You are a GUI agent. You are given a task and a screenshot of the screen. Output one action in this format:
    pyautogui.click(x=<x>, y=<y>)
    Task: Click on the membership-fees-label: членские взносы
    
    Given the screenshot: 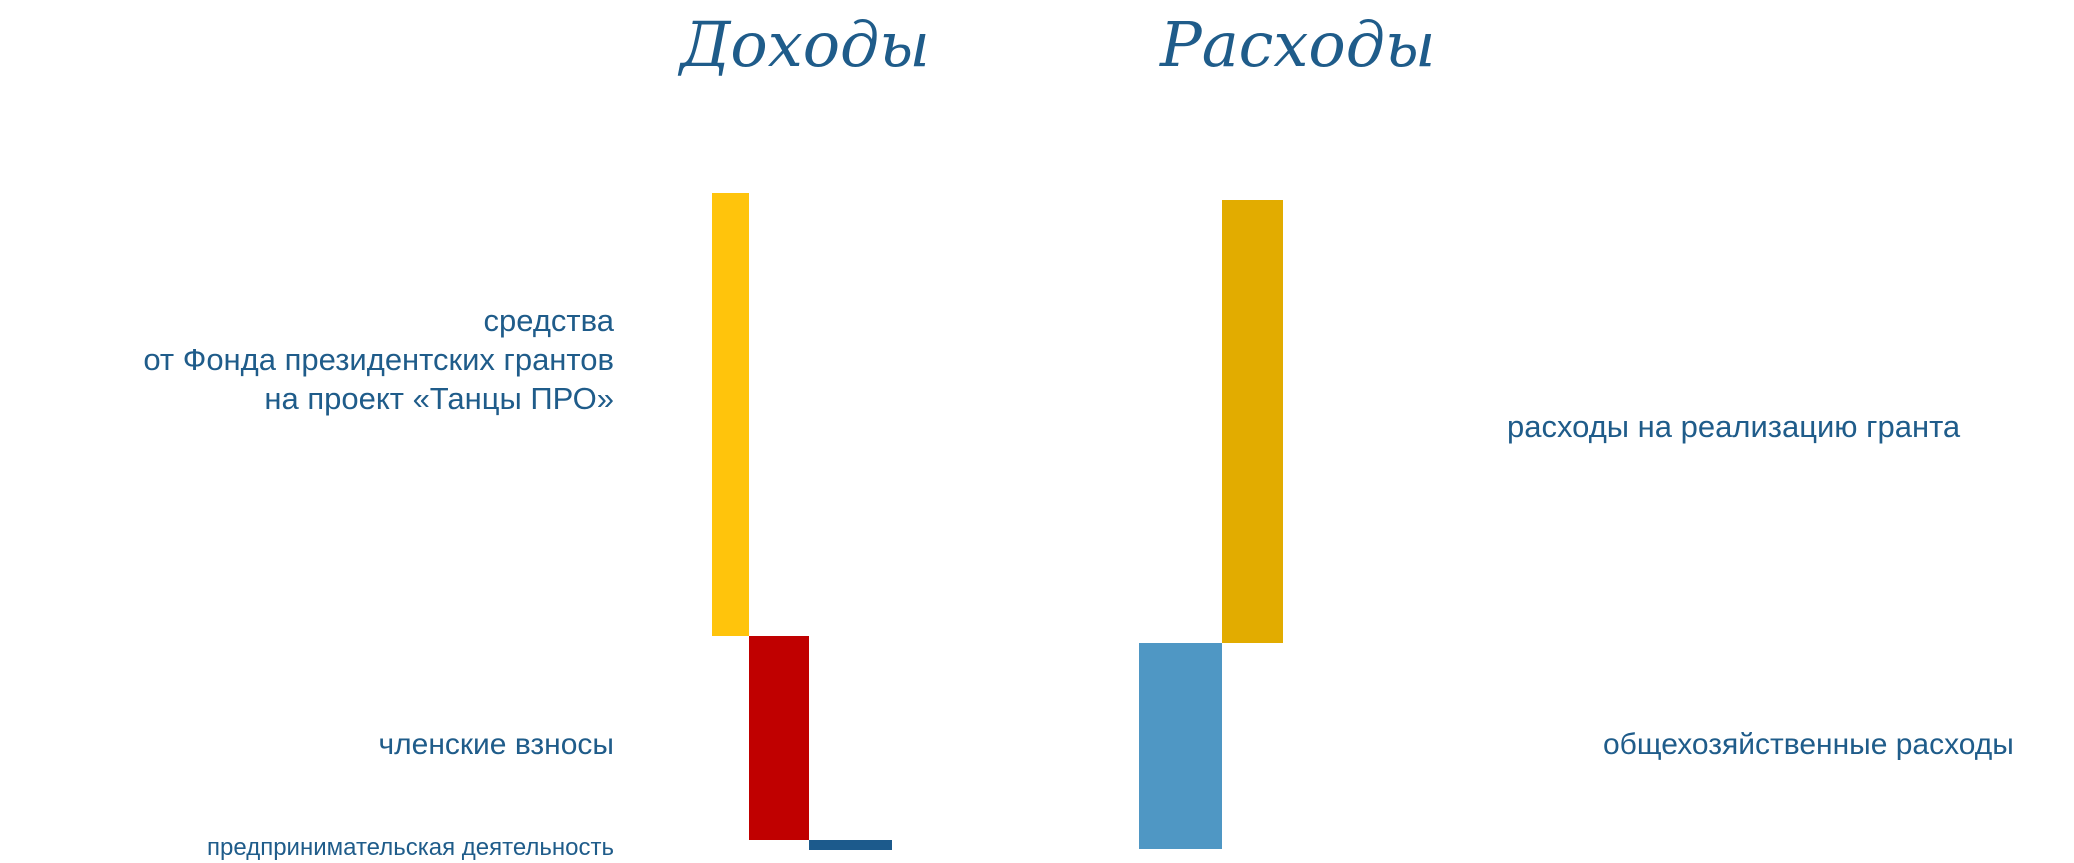 What is the action you would take?
    pyautogui.click(x=496, y=744)
    